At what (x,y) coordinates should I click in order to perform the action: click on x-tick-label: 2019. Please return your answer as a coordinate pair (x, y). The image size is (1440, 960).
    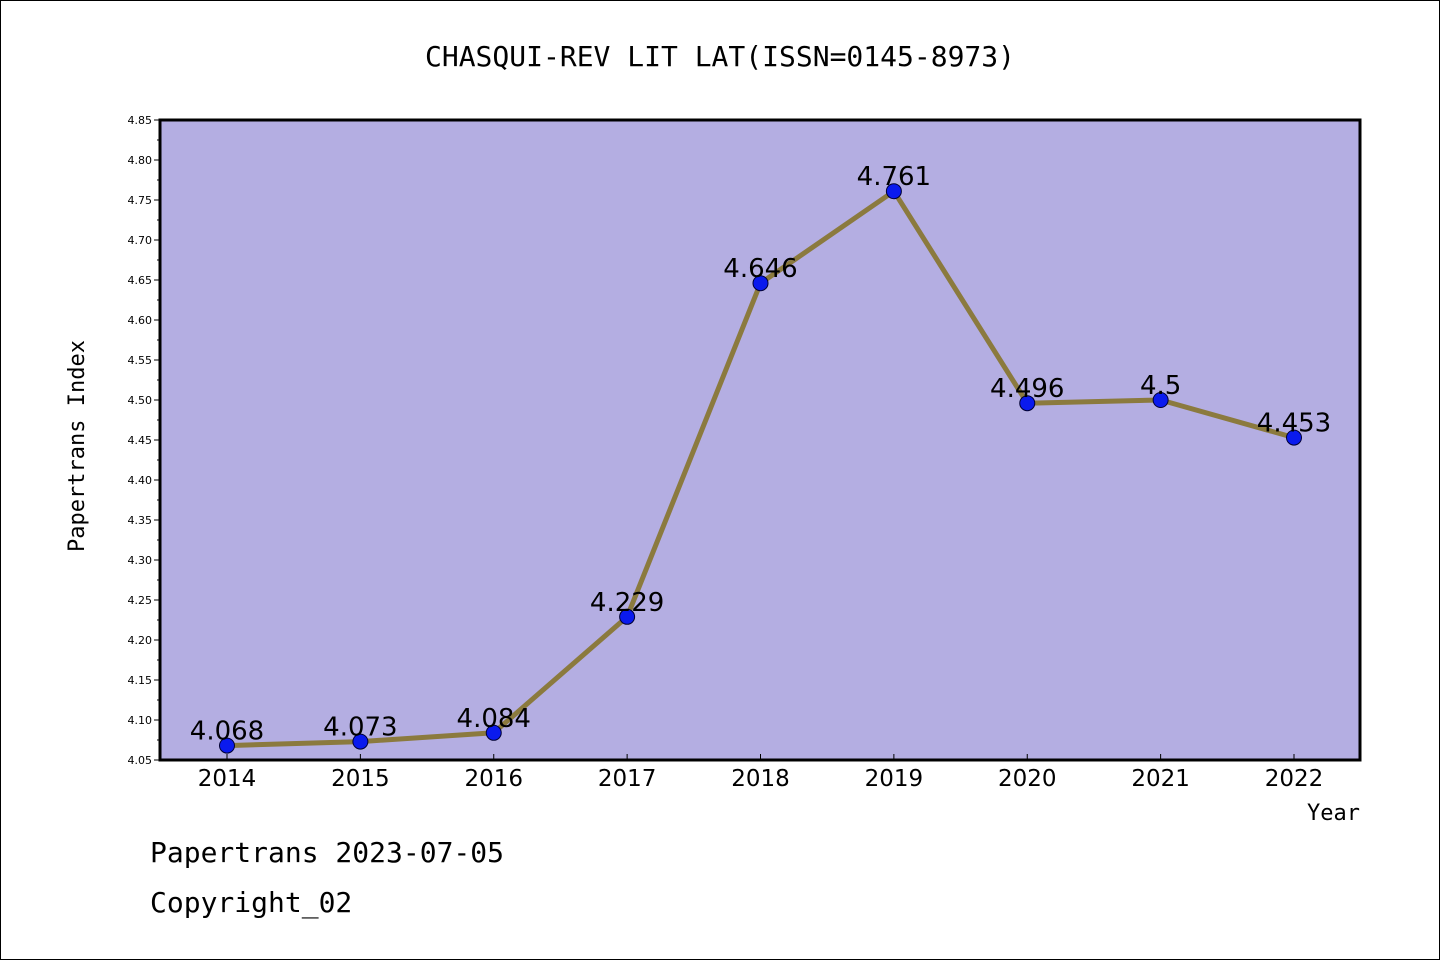
    Looking at the image, I should click on (894, 779).